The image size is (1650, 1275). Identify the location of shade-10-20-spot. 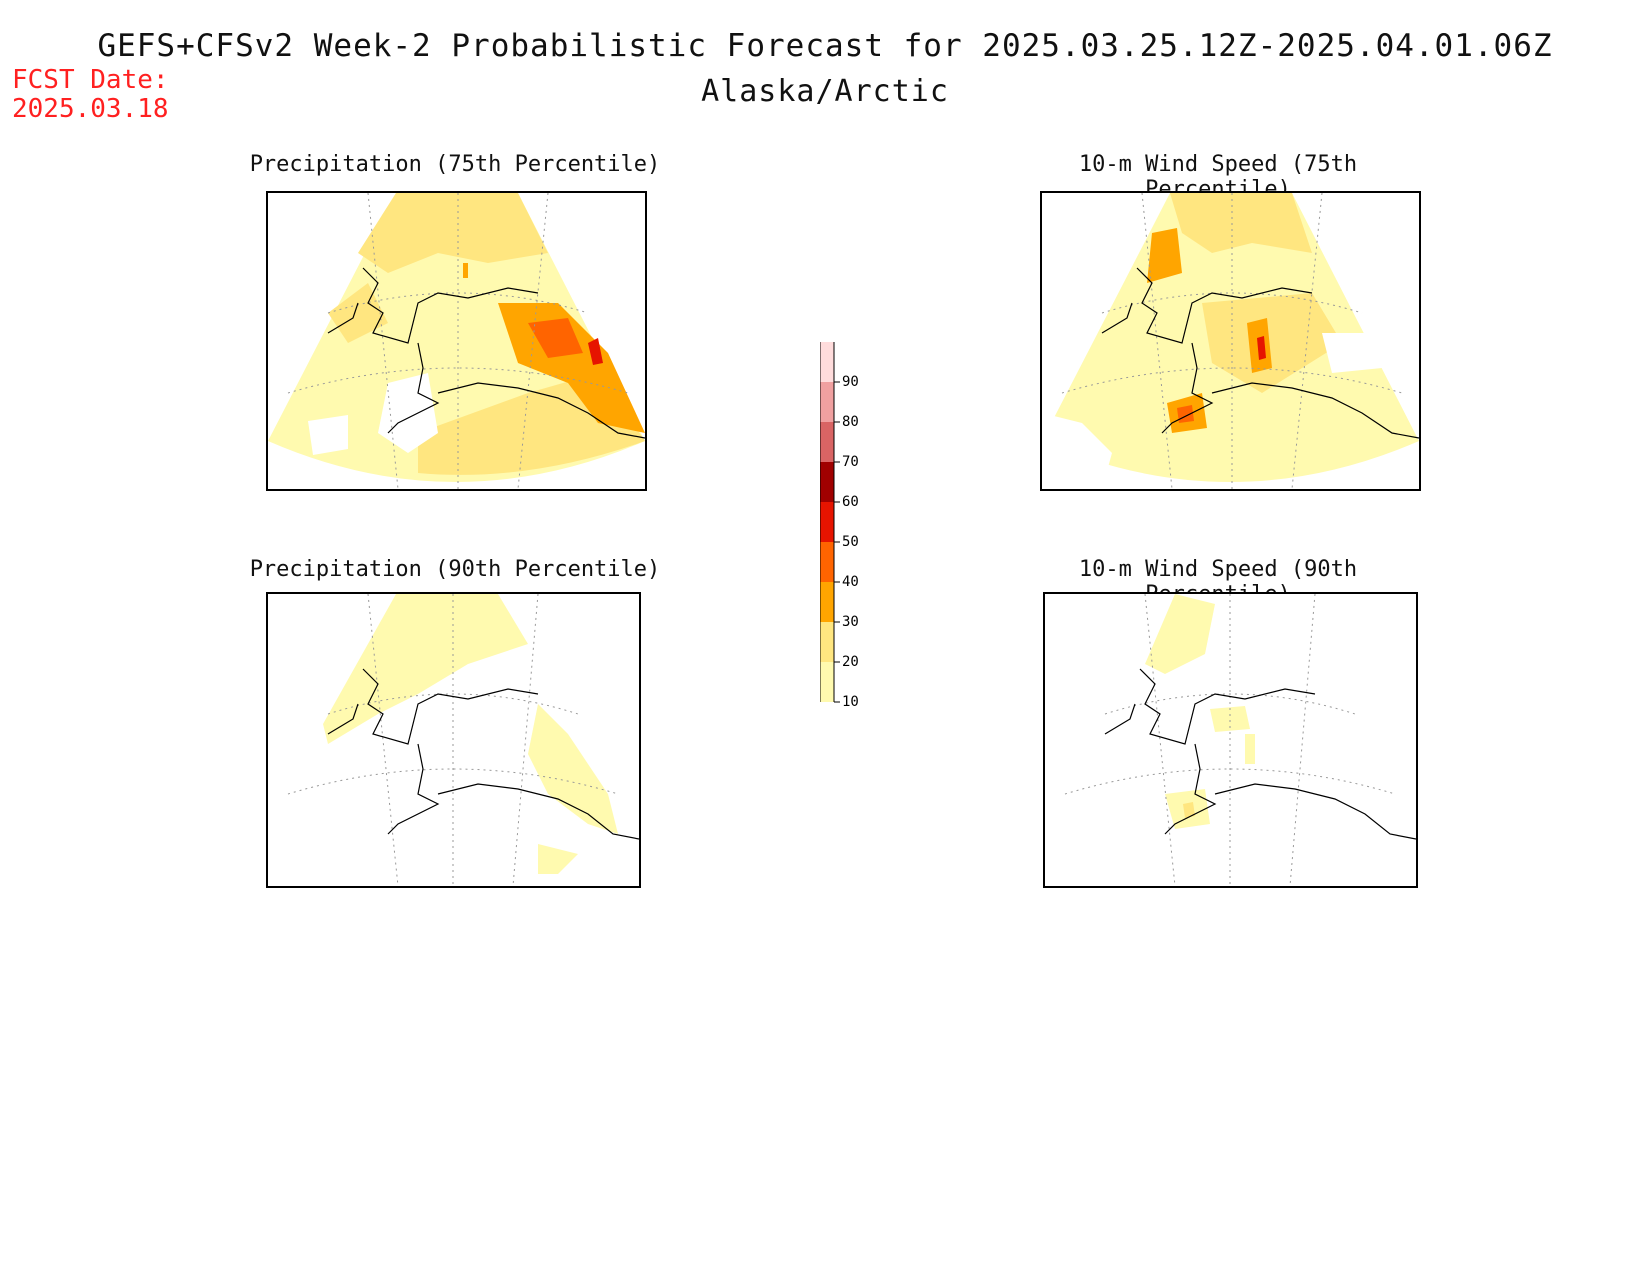
(1250, 749).